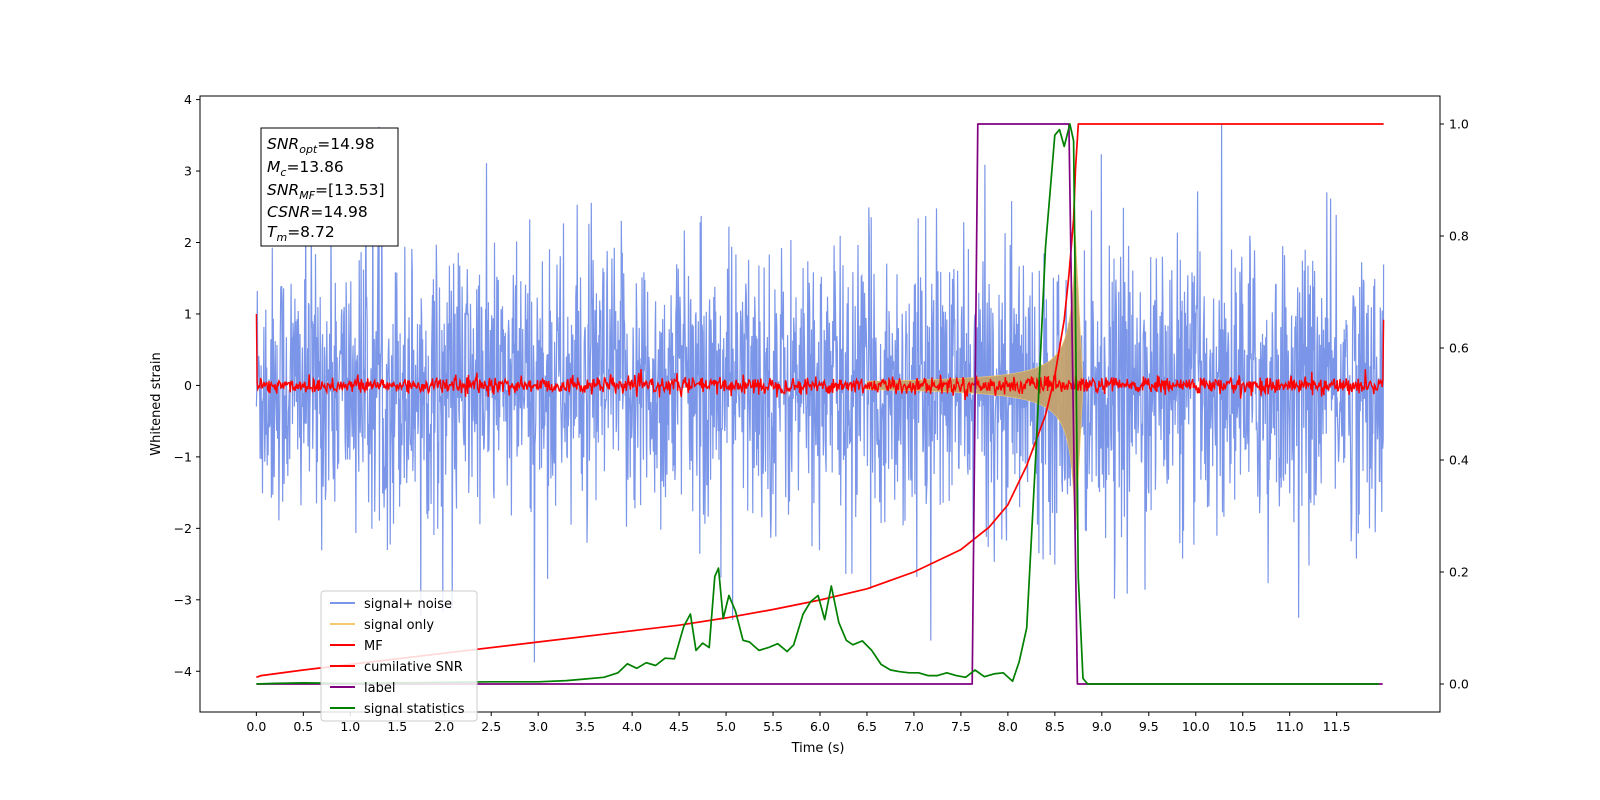  I want to click on y-right-tick-label: 1.0, so click(1459, 124).